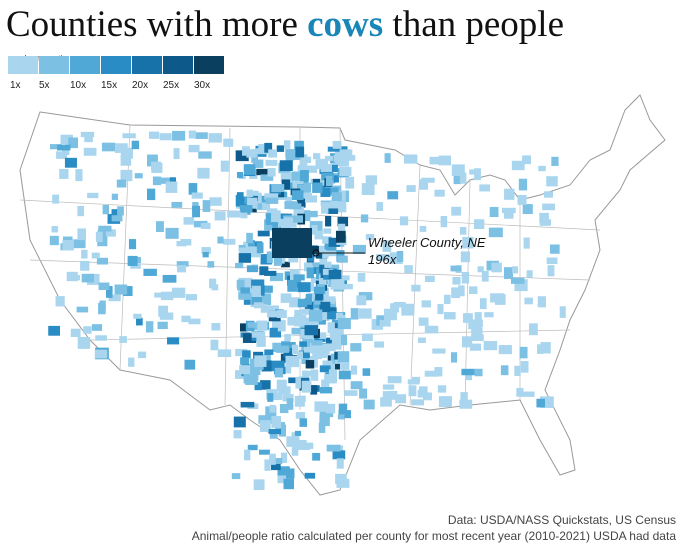  Describe the element at coordinates (109, 85) in the screenshot. I see `legend-label: 15x` at that location.